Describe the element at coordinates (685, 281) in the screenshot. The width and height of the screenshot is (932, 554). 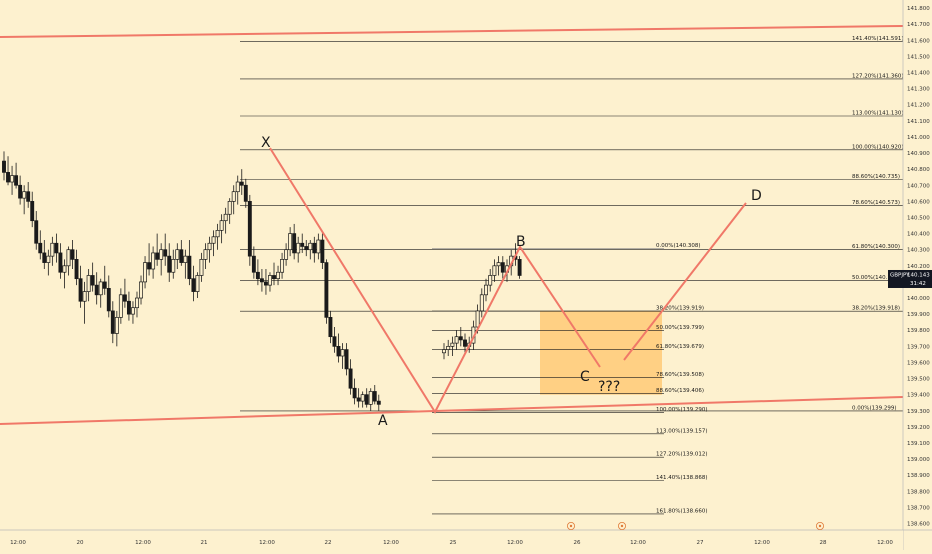
I see `pattern-cd-leg` at that location.